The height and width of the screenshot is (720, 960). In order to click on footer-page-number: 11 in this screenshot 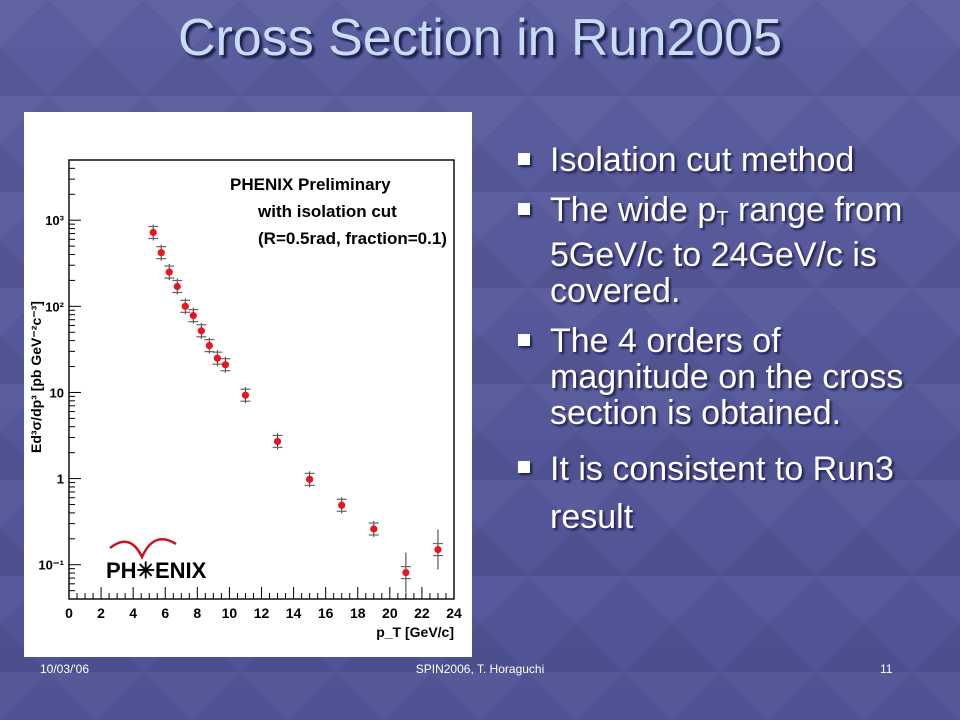, I will do `click(886, 669)`.